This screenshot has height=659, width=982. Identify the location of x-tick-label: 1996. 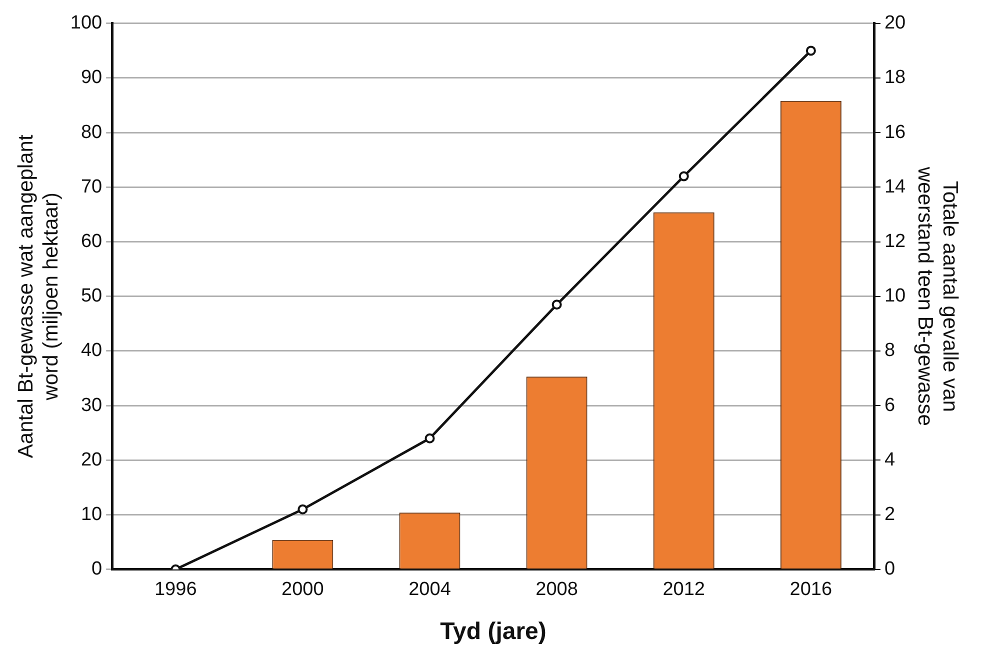
(175, 589).